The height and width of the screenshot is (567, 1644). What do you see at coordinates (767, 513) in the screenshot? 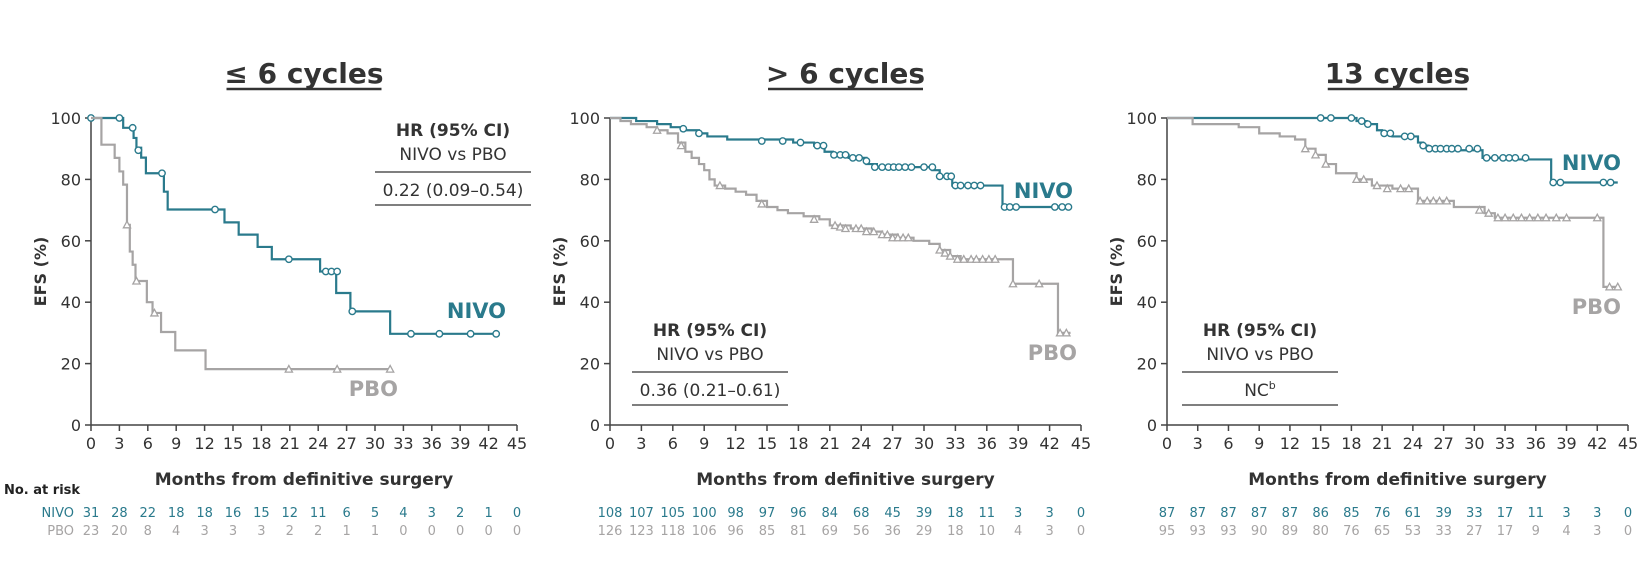
I see `at-risk-nivo-value: 97` at bounding box center [767, 513].